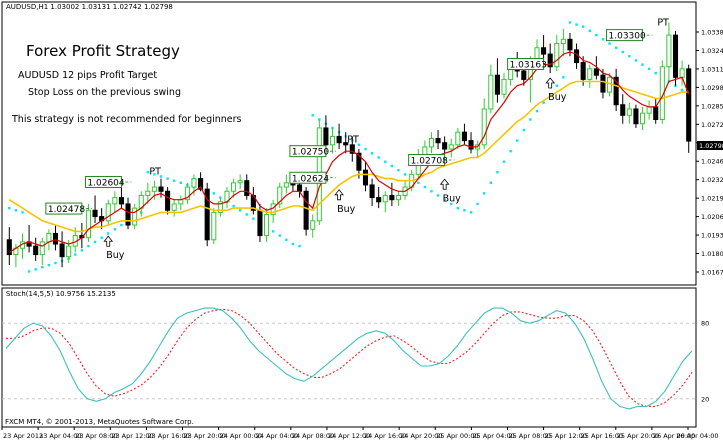 The height and width of the screenshot is (441, 723). What do you see at coordinates (349, 436) in the screenshot?
I see `time-tick-label: 24 Apr 12:00` at bounding box center [349, 436].